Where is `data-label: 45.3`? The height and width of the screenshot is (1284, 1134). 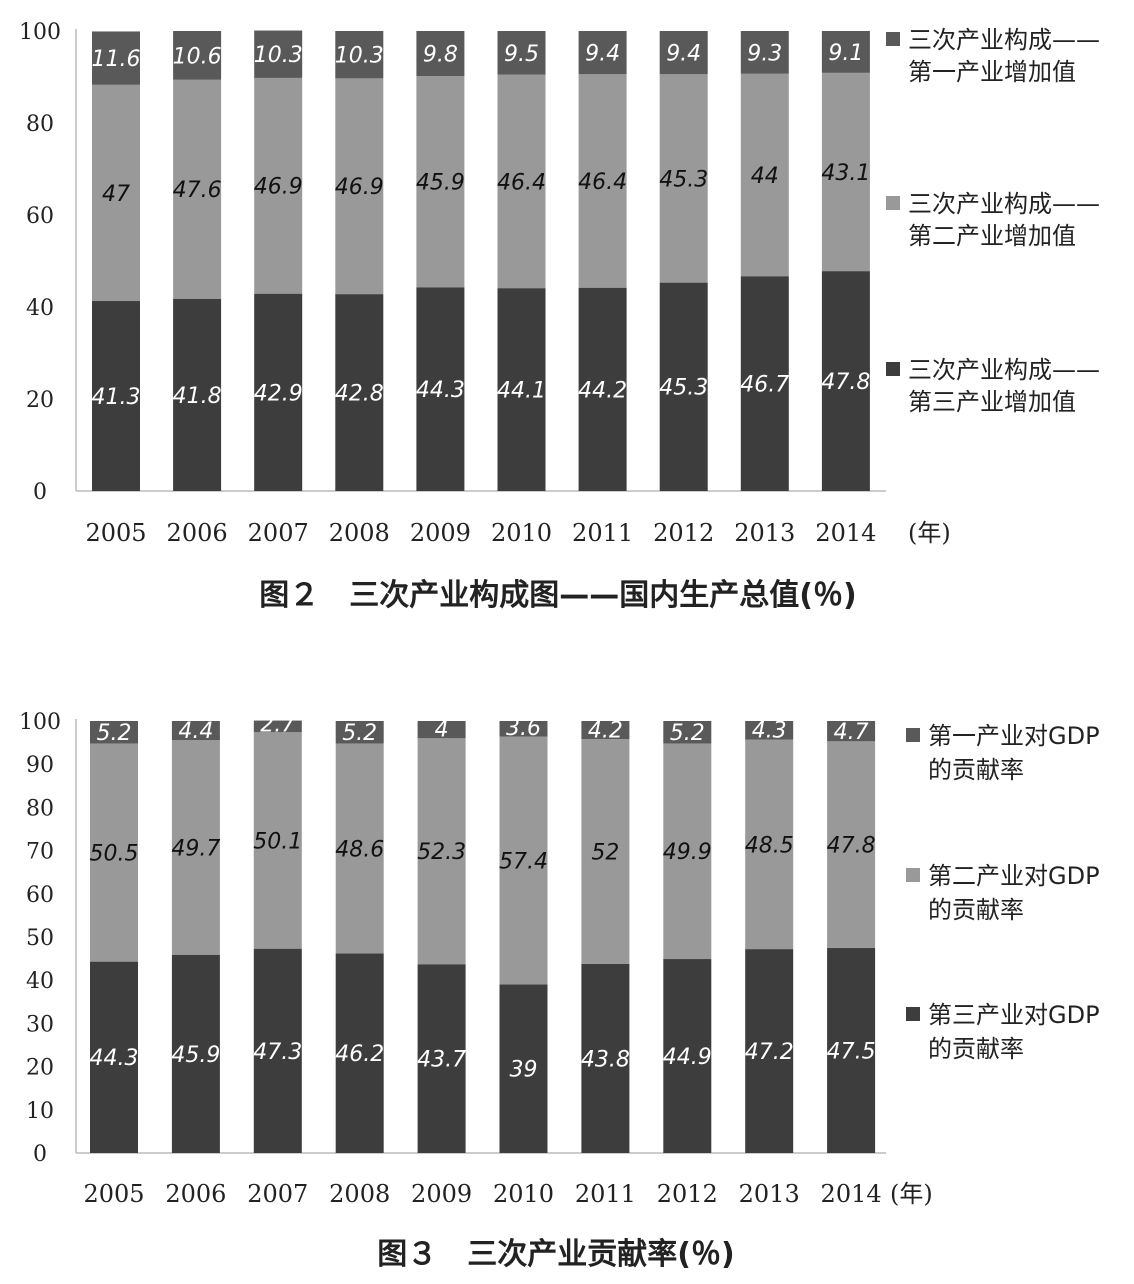
data-label: 45.3 is located at coordinates (683, 388).